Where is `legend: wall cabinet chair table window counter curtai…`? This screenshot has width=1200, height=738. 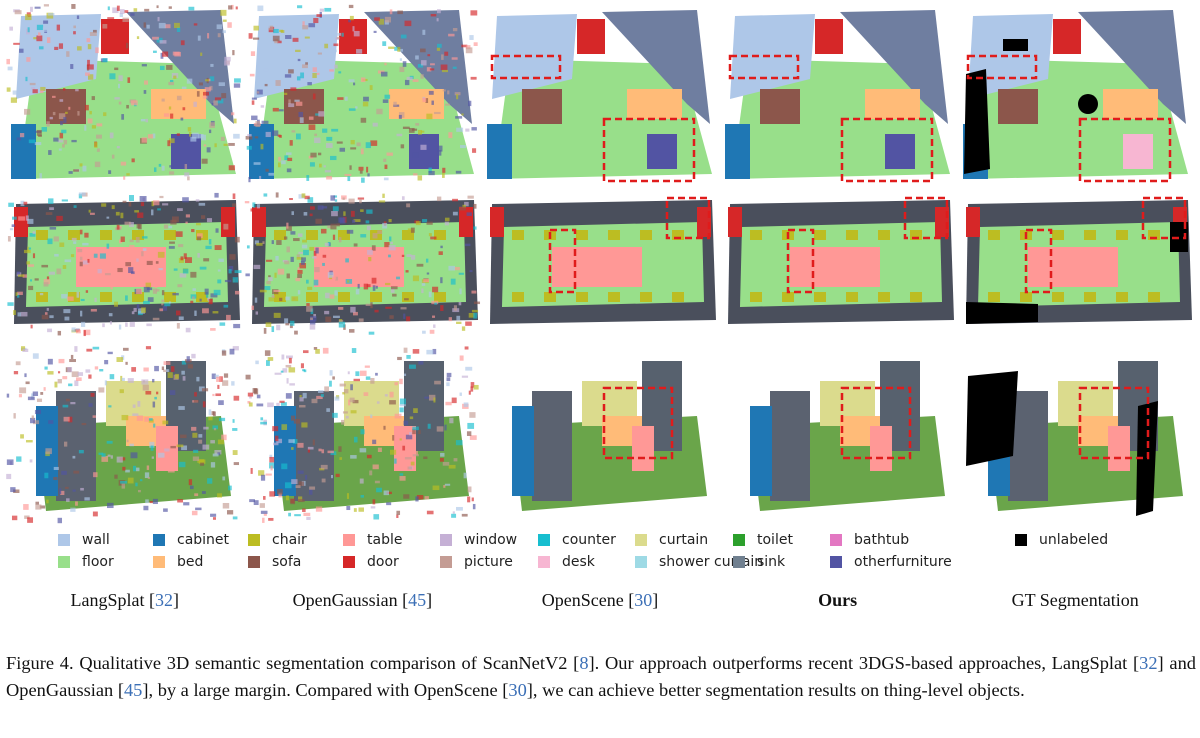
legend: wall cabinet chair table window counter curtai… is located at coordinates (623, 554).